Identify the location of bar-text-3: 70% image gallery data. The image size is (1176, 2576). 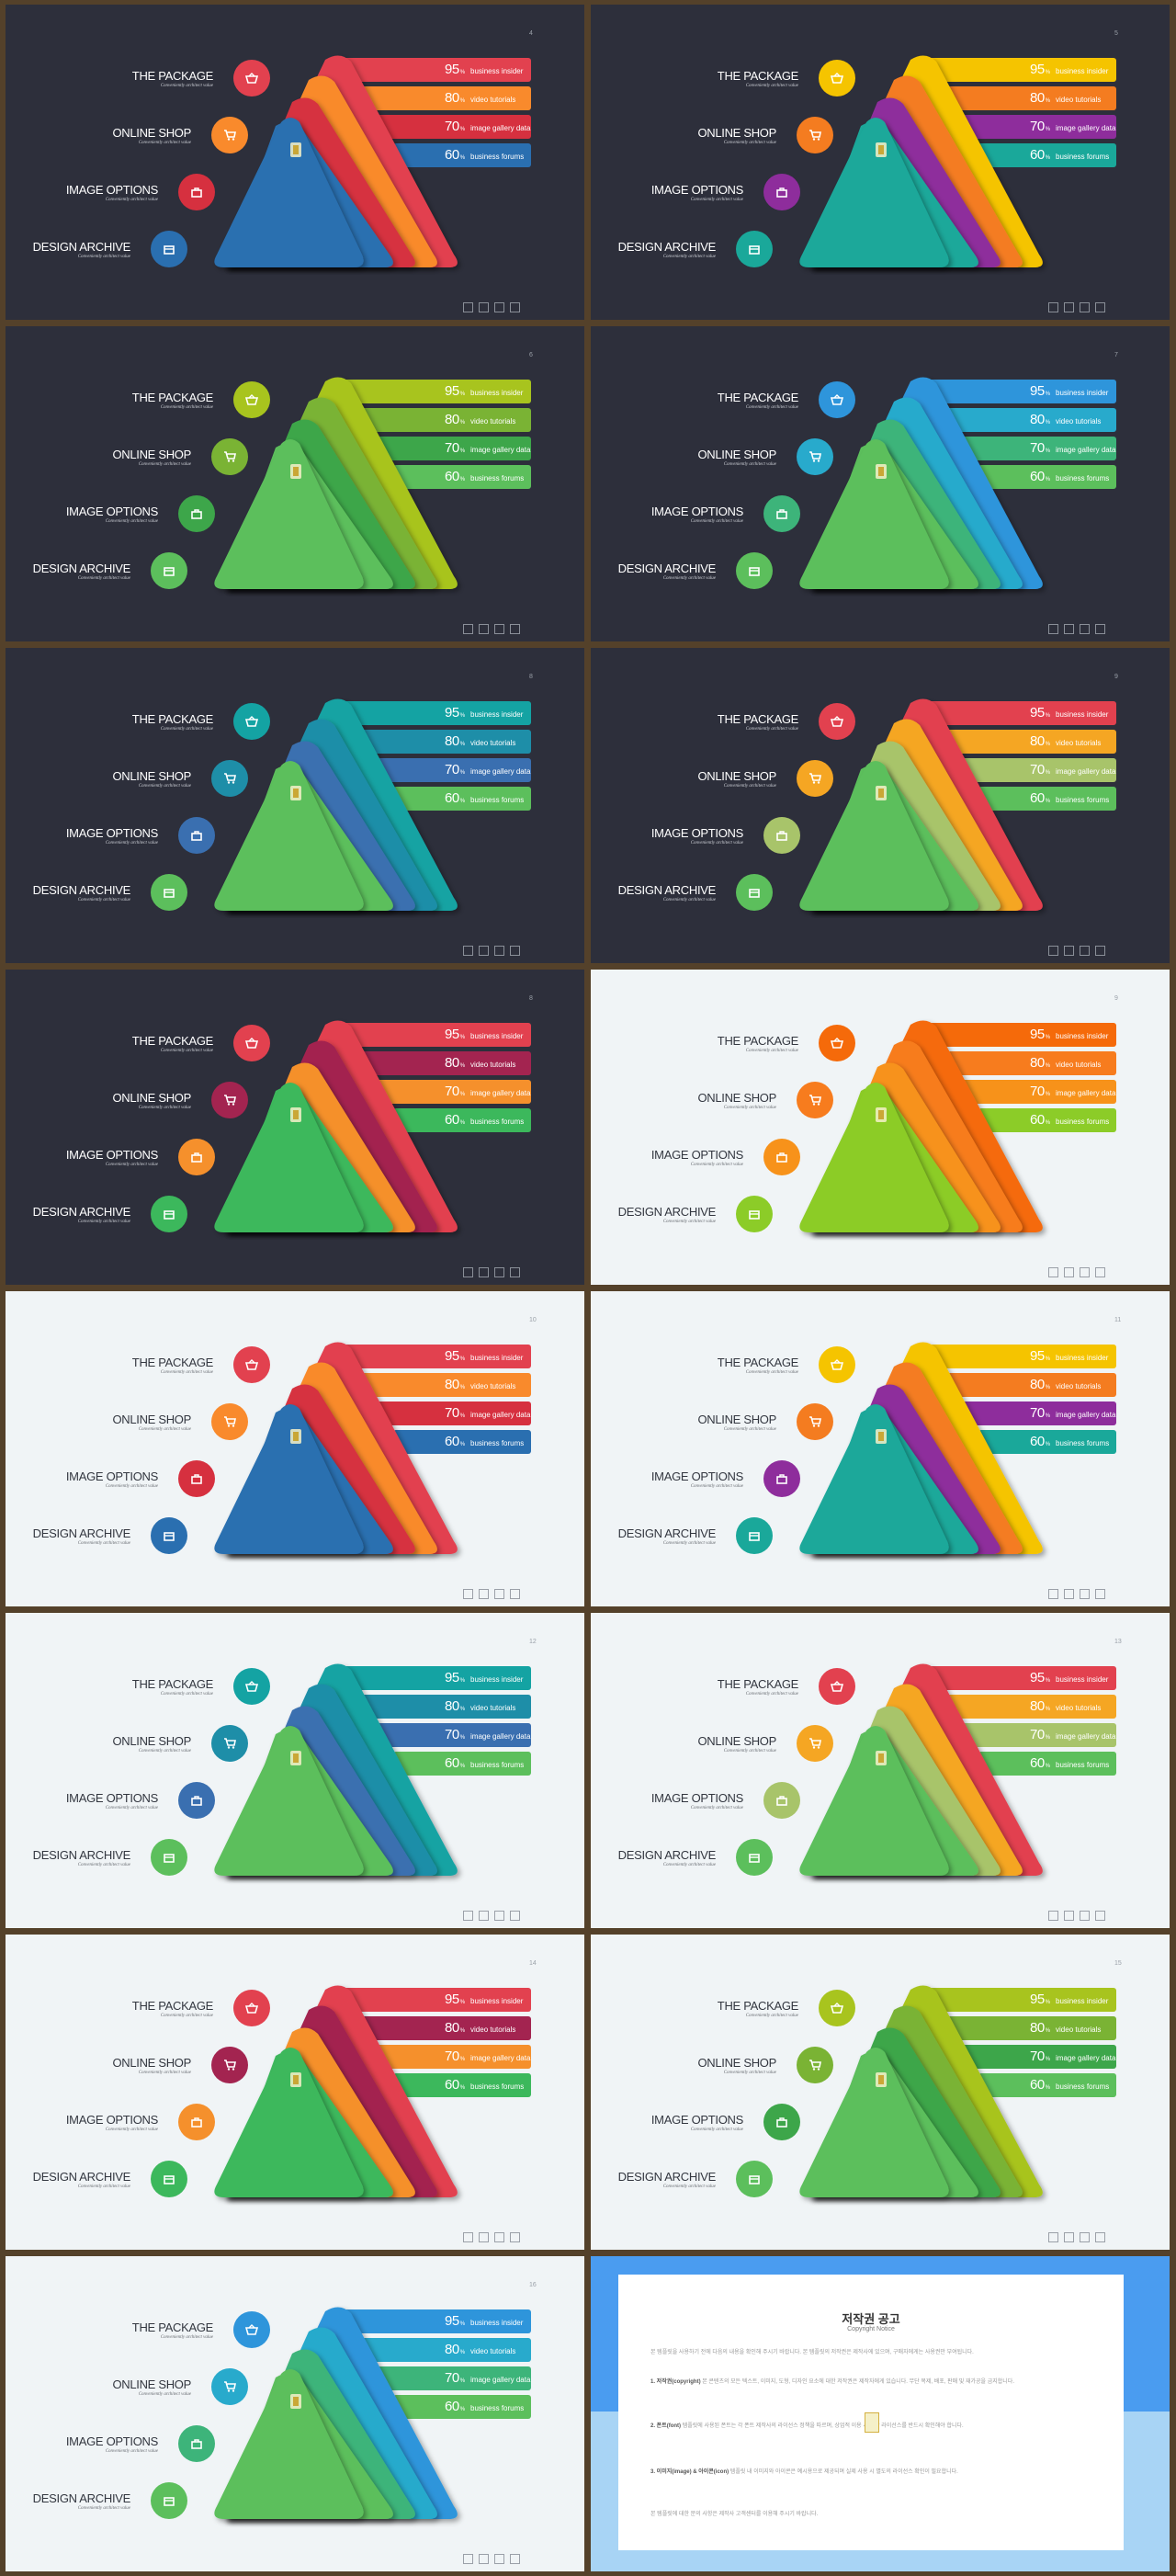
(1072, 1735).